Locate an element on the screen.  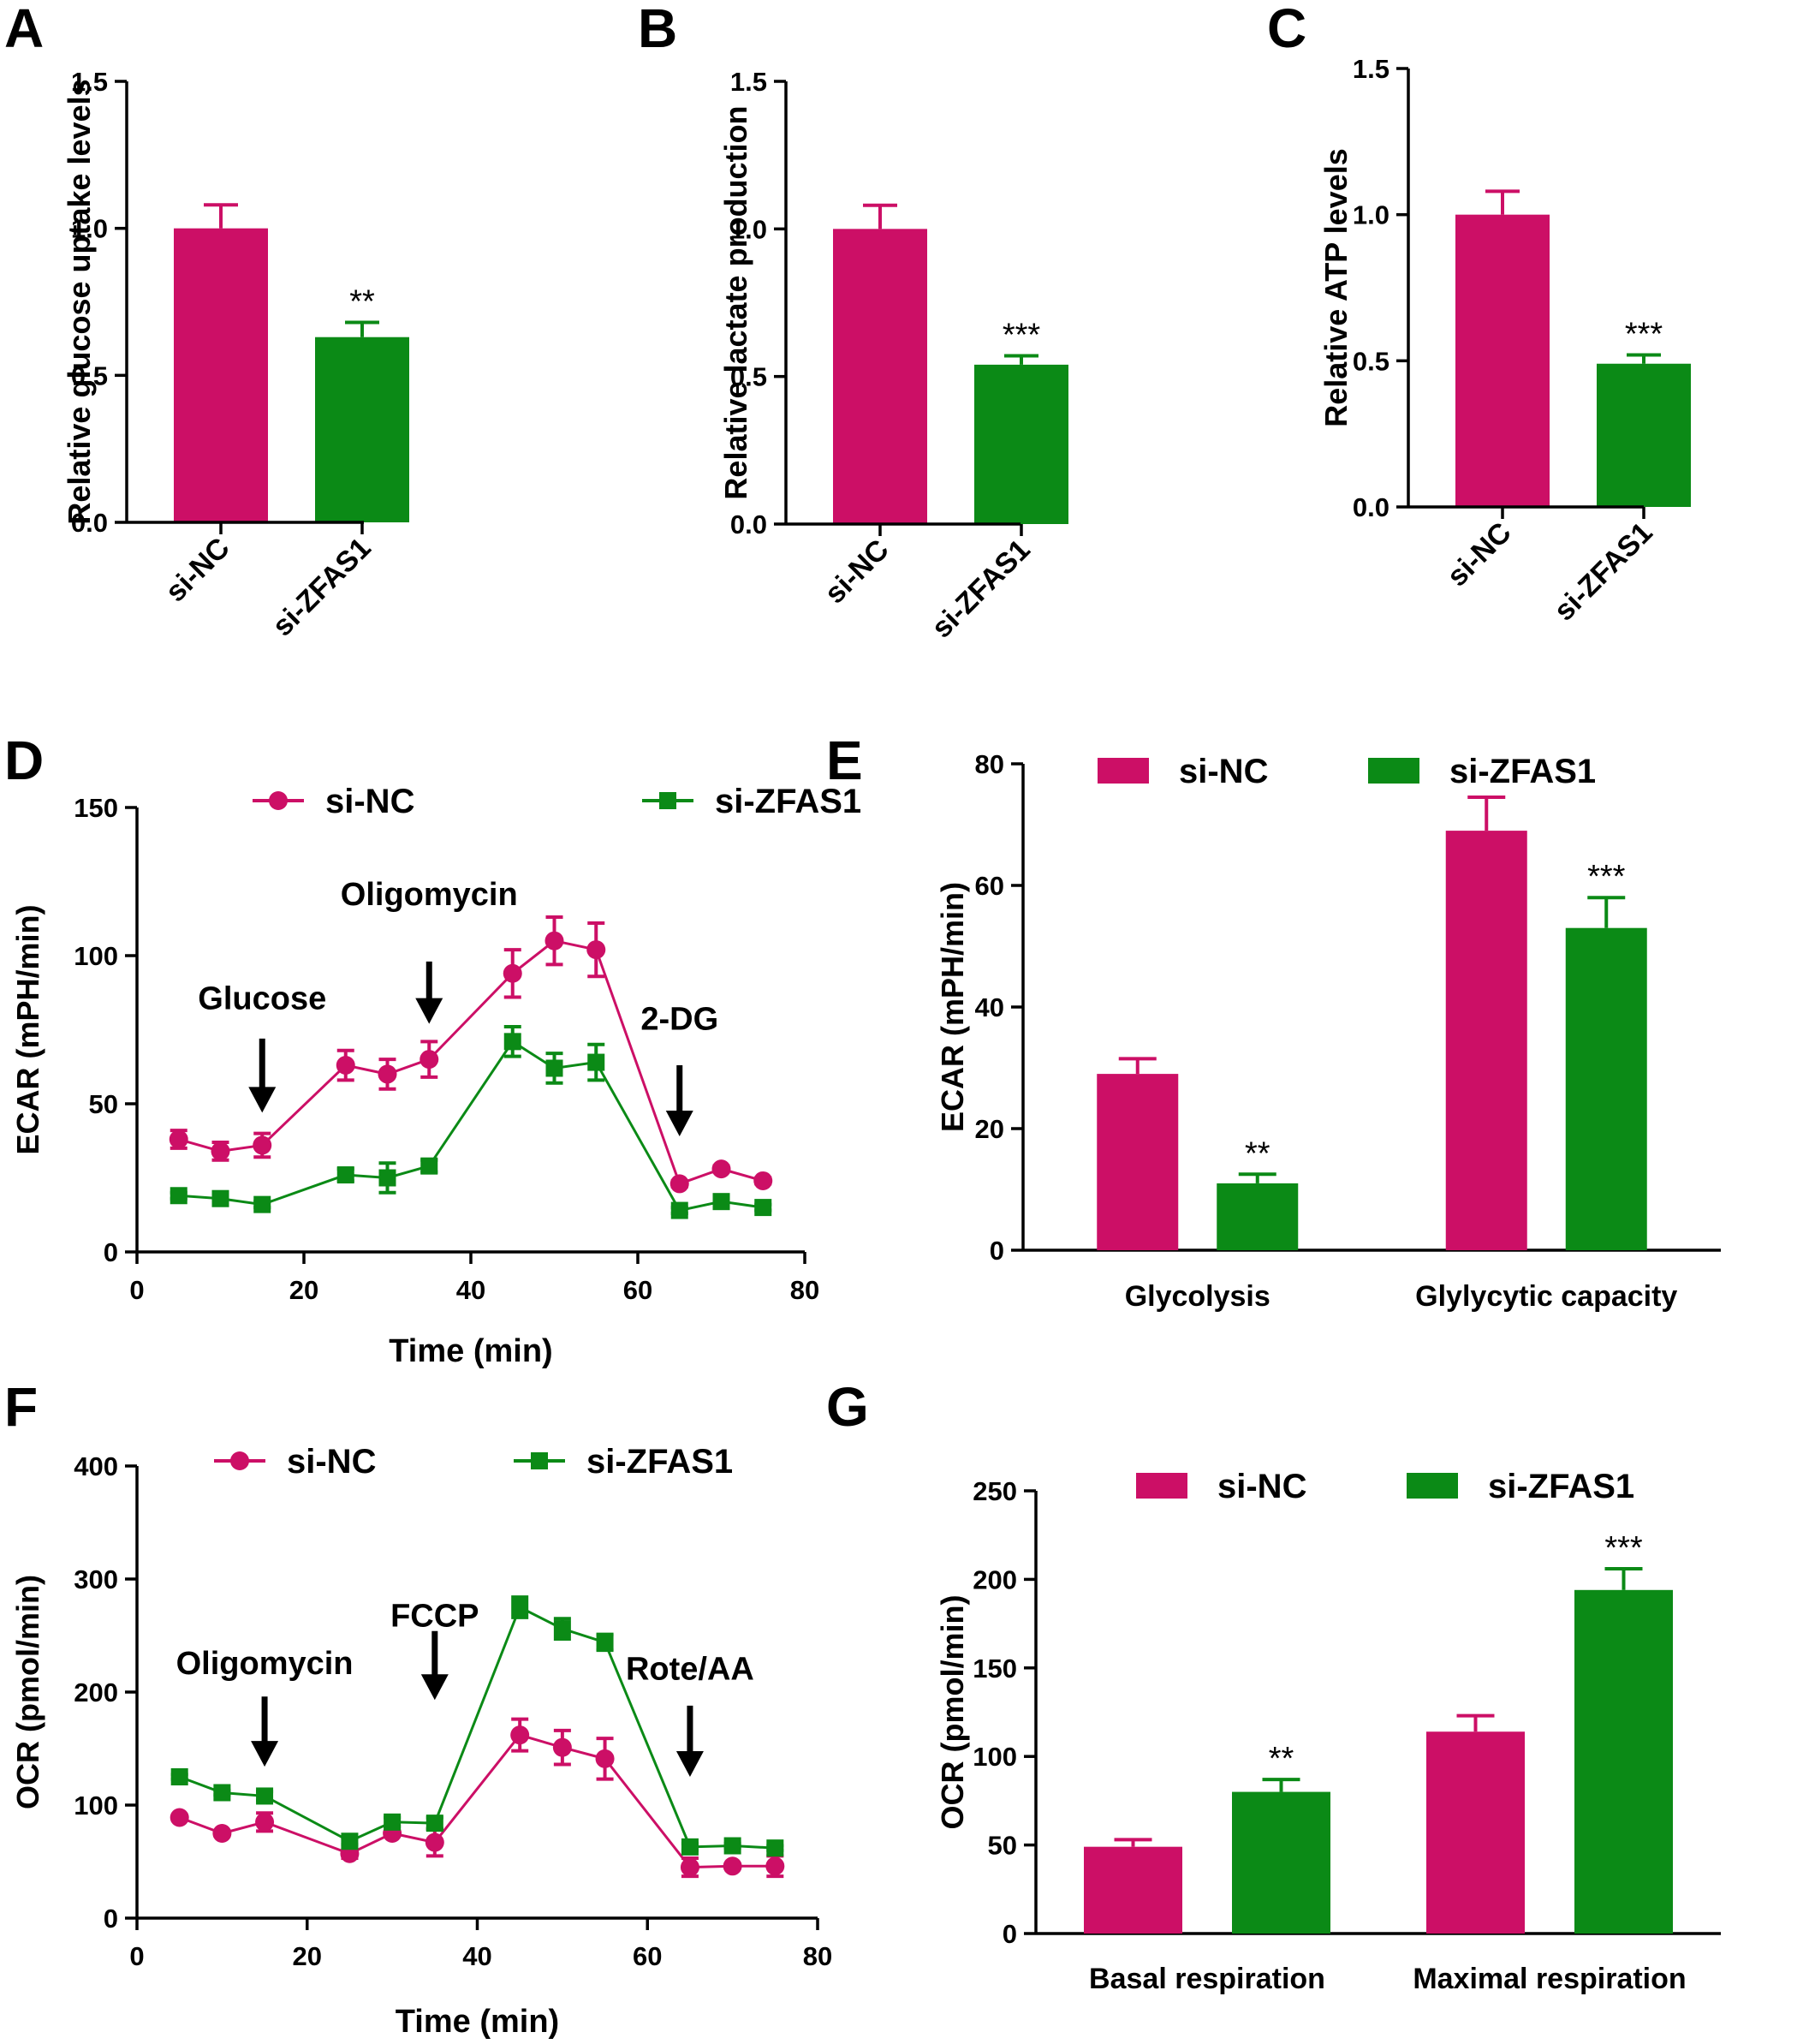
y-tick-label: 300 is located at coordinates (96, 1579).